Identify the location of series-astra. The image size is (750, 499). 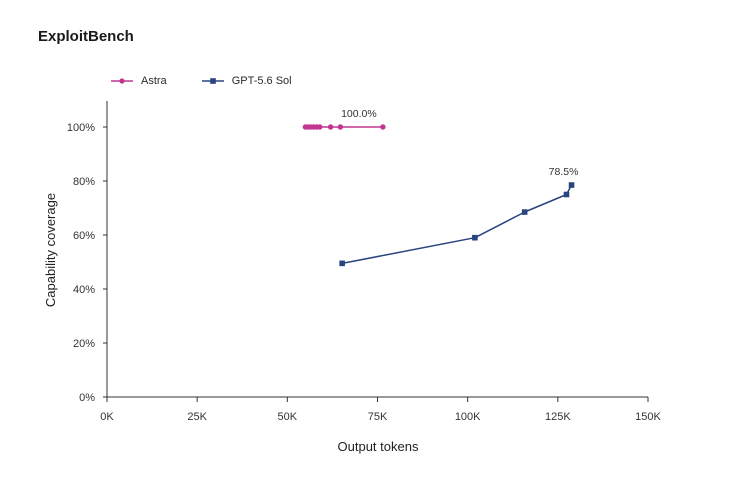
(344, 127).